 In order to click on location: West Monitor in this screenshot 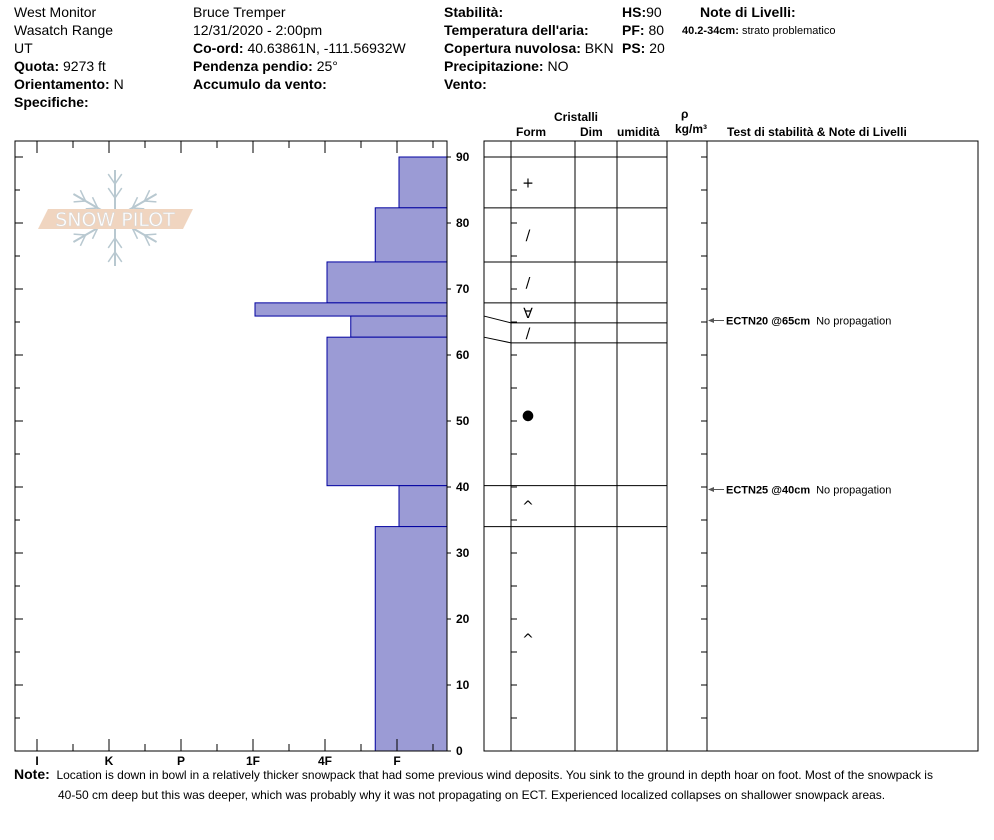, I will do `click(55, 12)`.